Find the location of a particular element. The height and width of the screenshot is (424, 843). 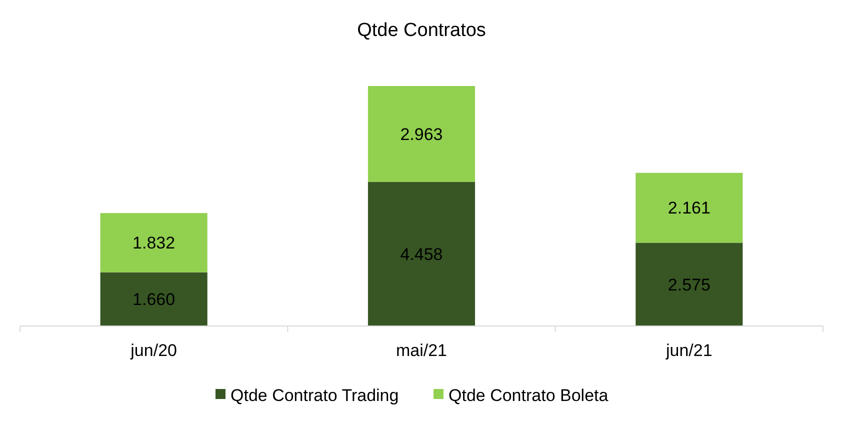

data-label: 1.832 is located at coordinates (154, 243).